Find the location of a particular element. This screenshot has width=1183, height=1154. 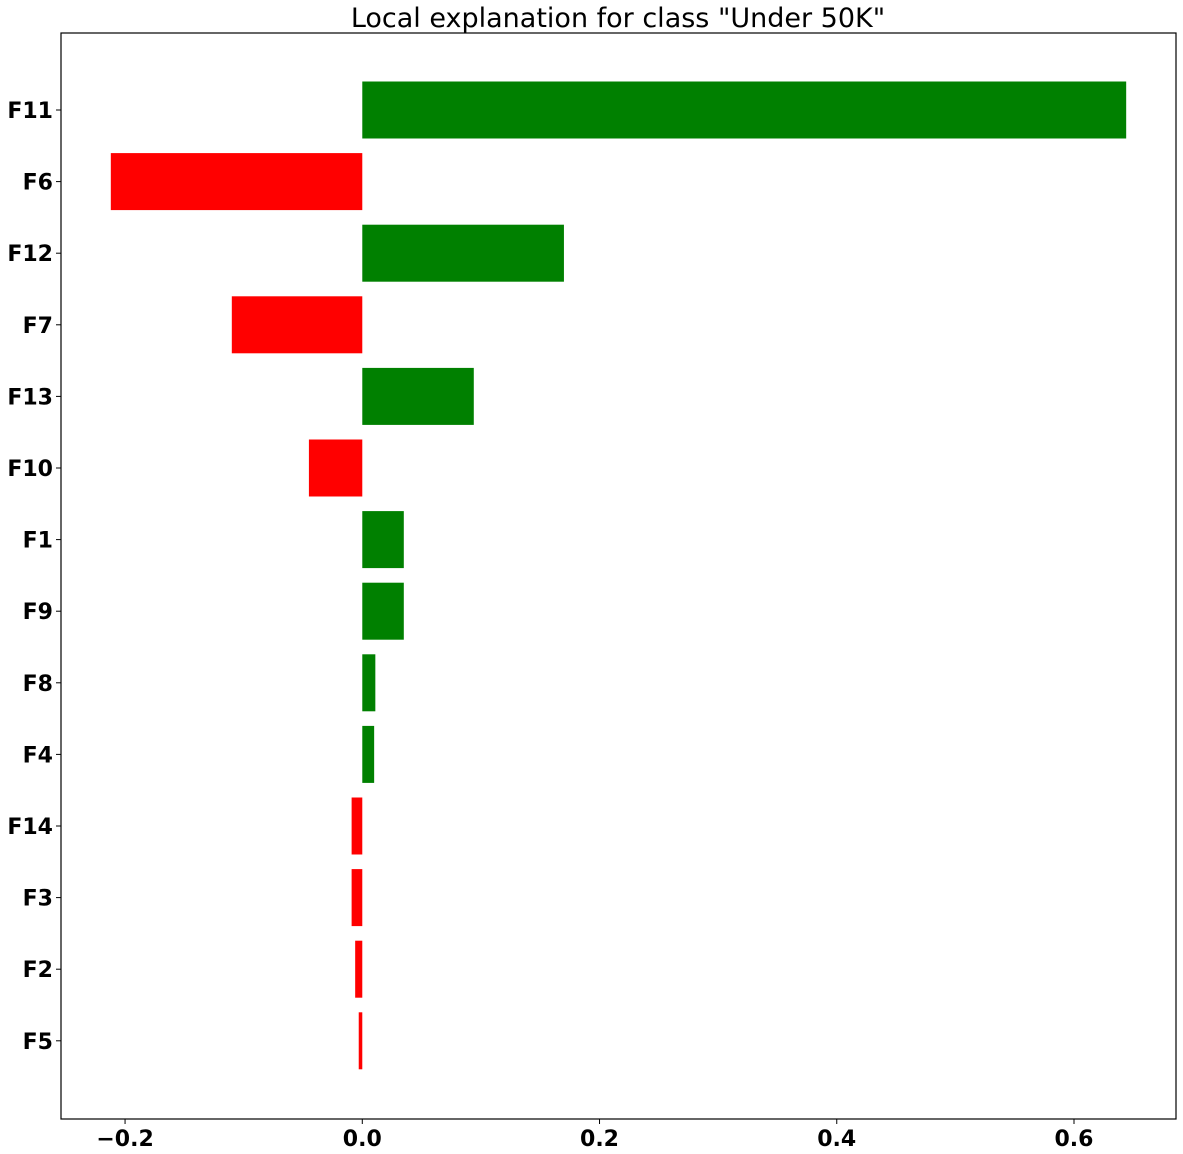

bar-f9 is located at coordinates (383, 611).